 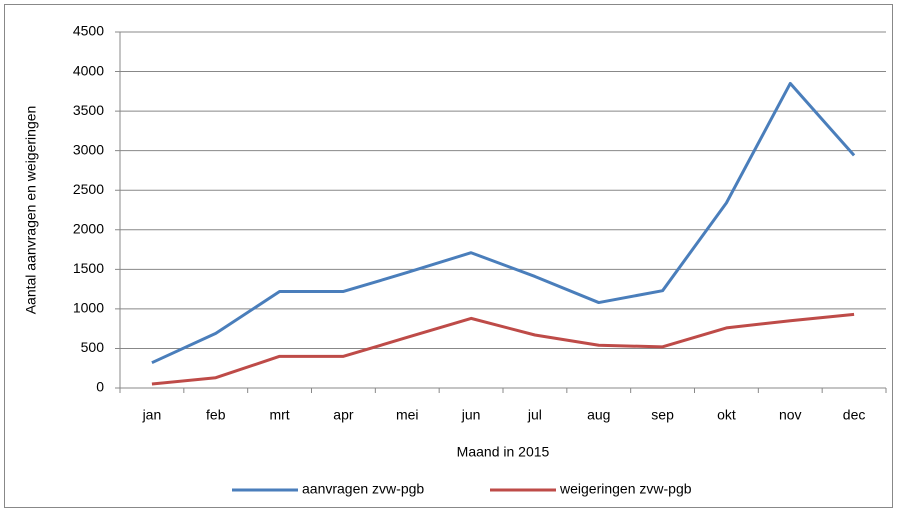 I want to click on y-axis-title: Aantal aanvragen en weigeringen, so click(x=31, y=210).